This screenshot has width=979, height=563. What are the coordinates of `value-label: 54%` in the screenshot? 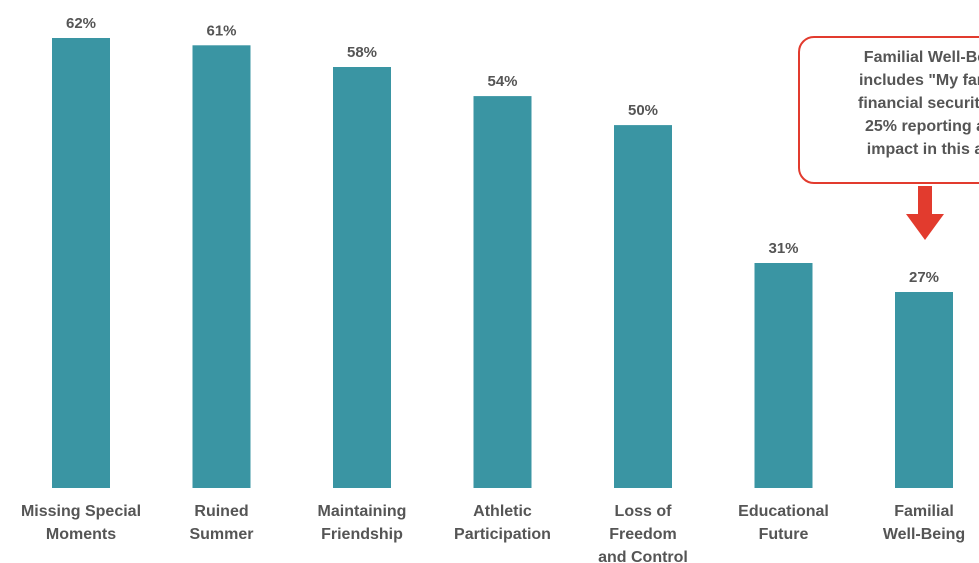 It's located at (502, 81).